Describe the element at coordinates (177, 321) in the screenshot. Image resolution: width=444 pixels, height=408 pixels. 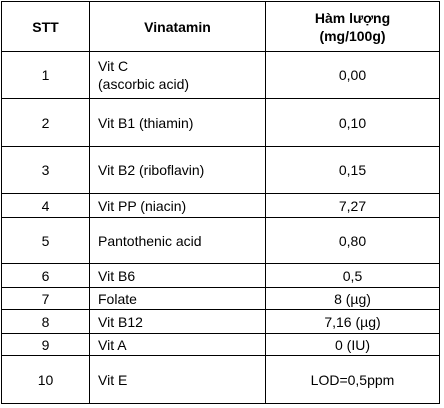
I see `cell-vitamin: Vit B12` at that location.